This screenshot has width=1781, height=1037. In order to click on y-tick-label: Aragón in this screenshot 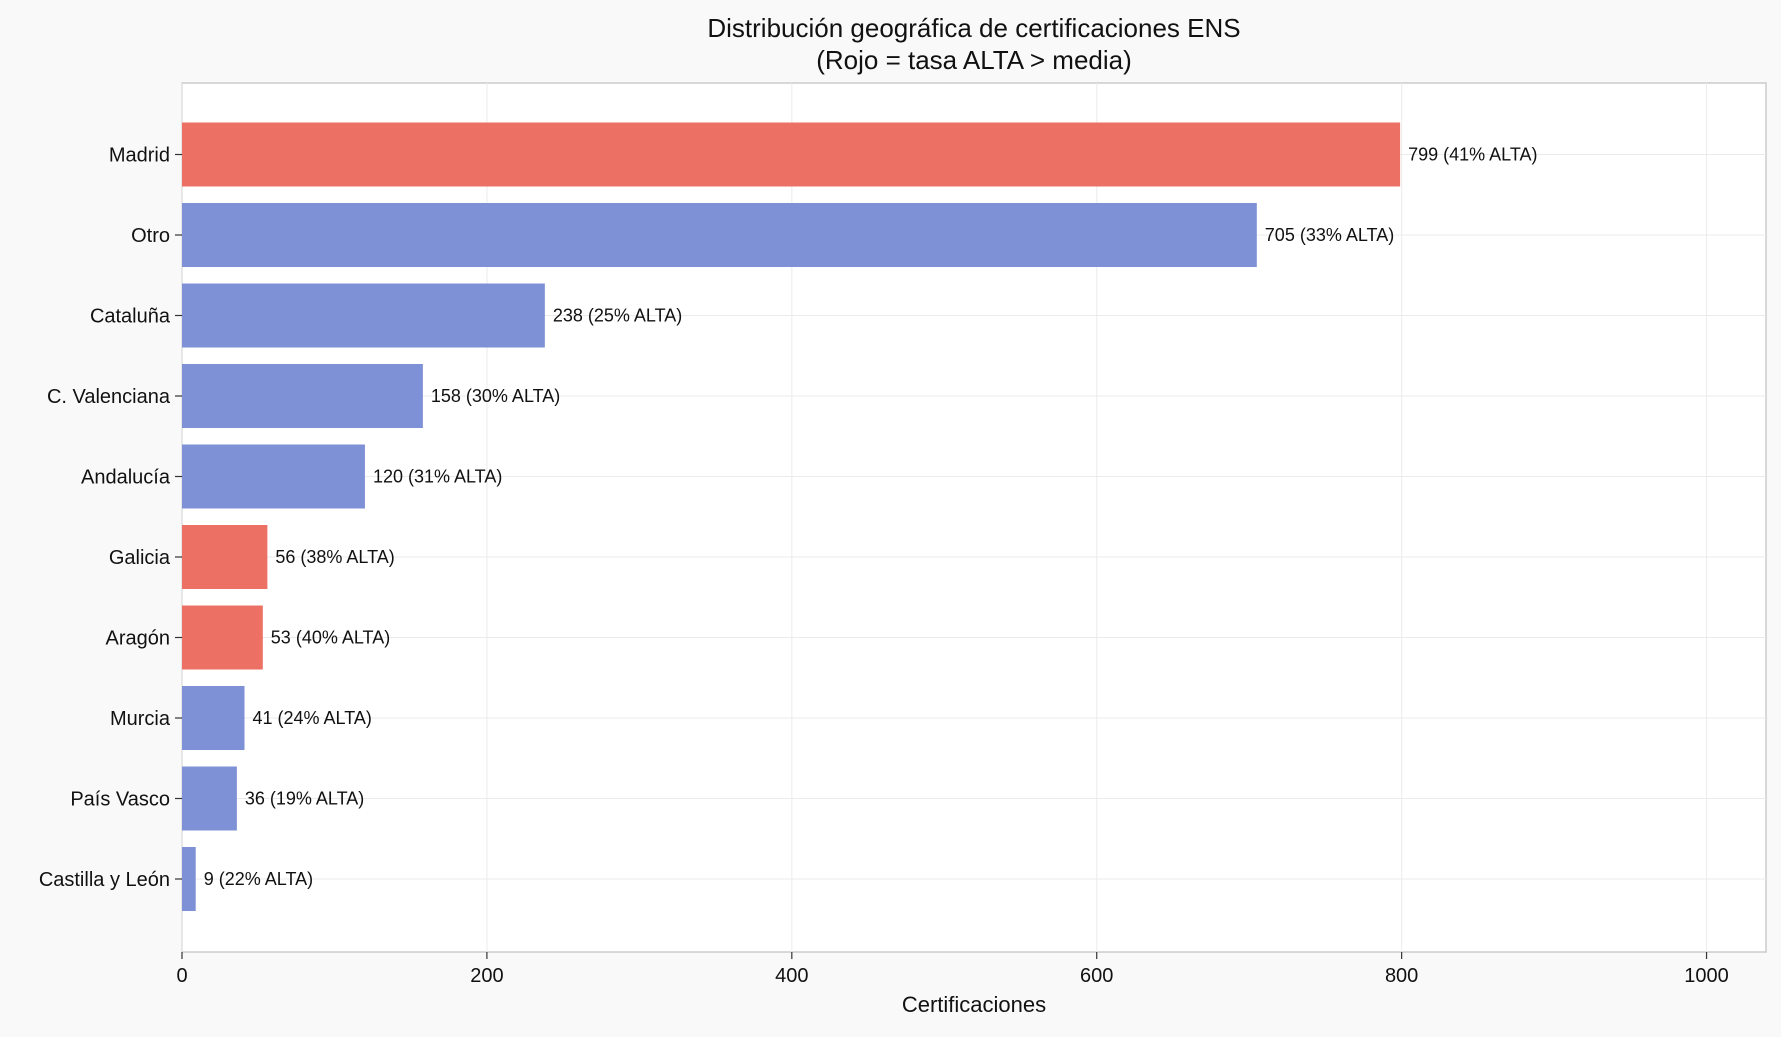, I will do `click(138, 639)`.